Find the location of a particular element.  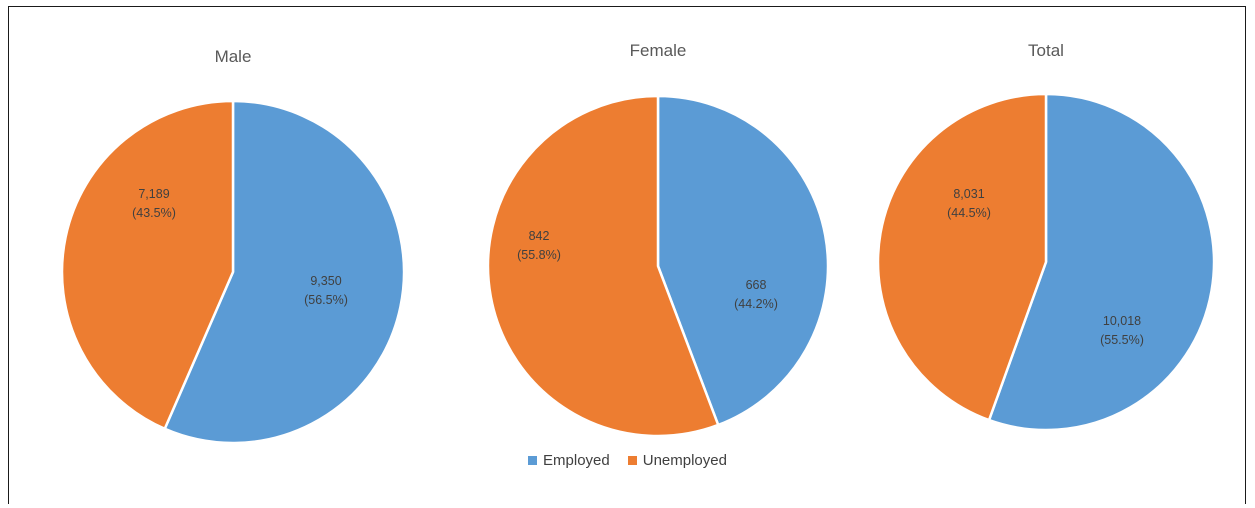

legend-item-employed: Employed is located at coordinates (569, 460).